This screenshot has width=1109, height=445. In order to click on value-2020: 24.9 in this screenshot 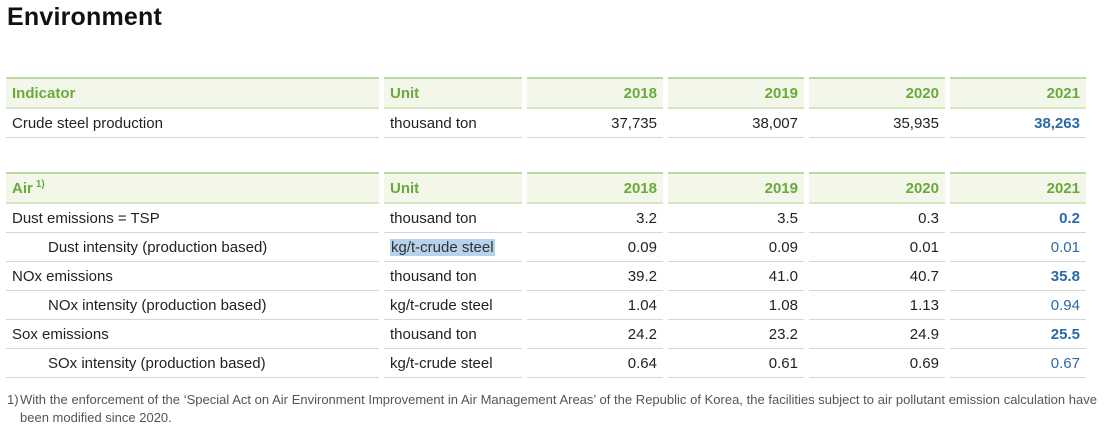, I will do `click(877, 334)`.